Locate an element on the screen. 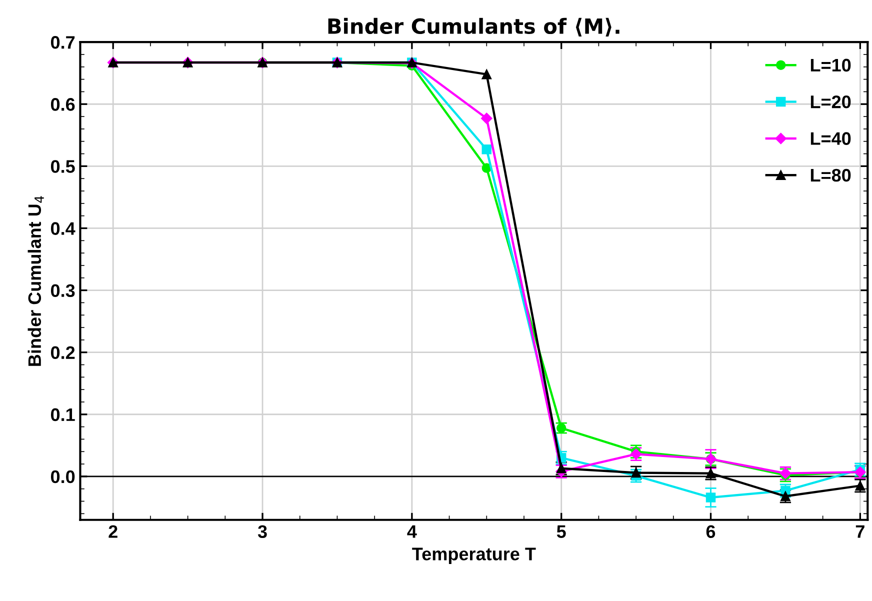 The height and width of the screenshot is (601, 872). y-tick-label: 0.5 is located at coordinates (62, 166).